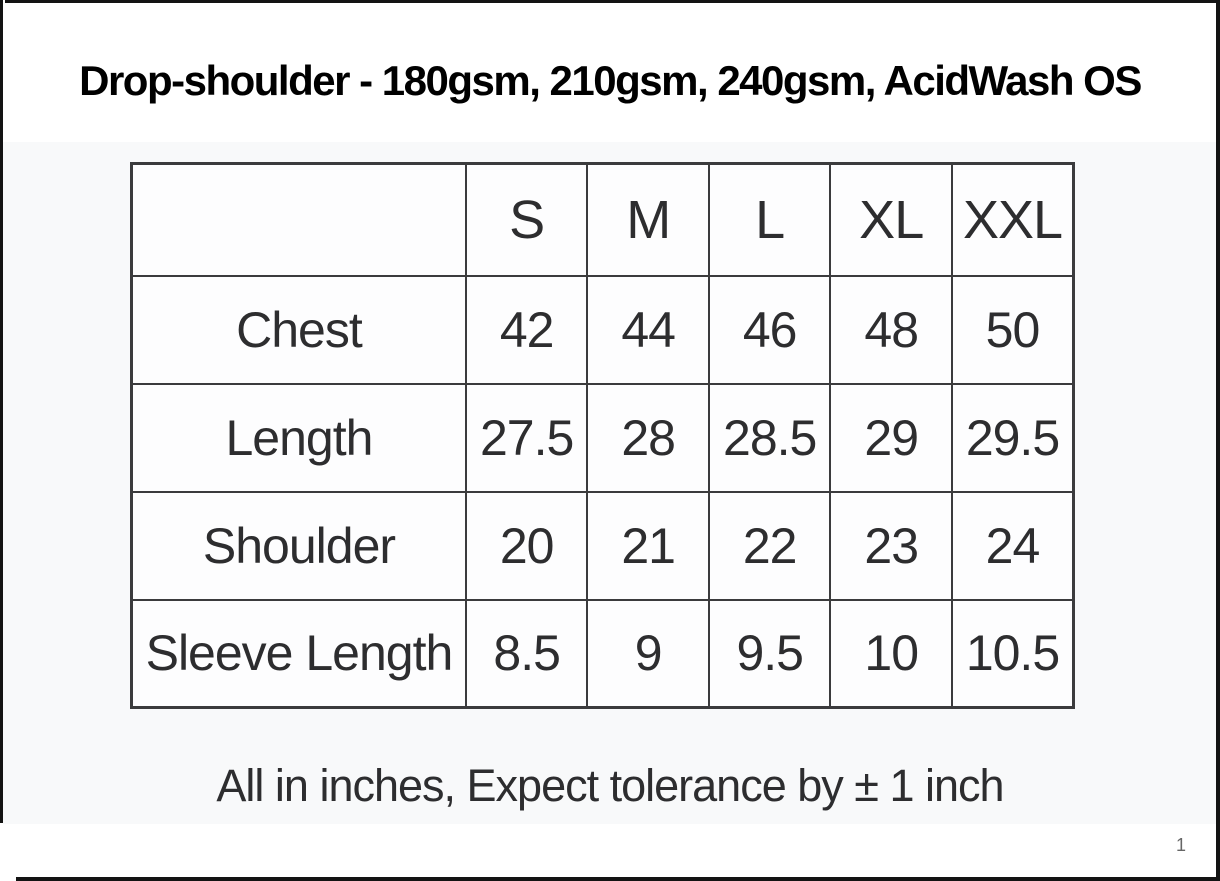 This screenshot has height=881, width=1220. Describe the element at coordinates (769, 545) in the screenshot. I see `size-value: 22` at that location.